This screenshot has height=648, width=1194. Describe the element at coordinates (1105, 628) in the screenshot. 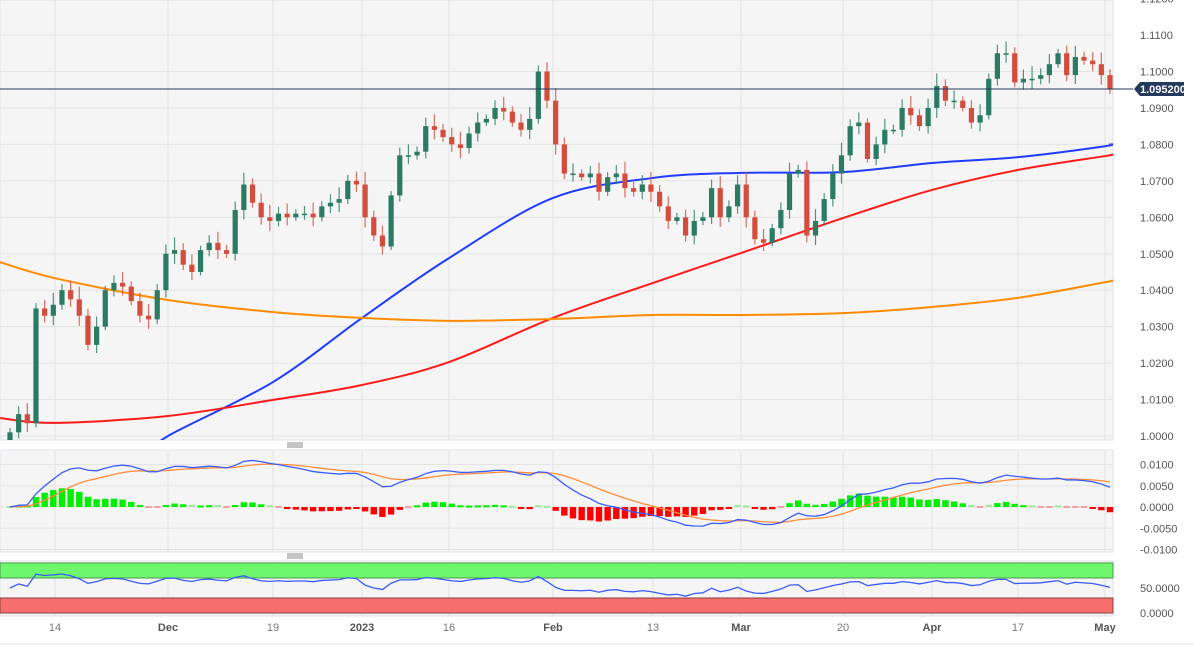

I see `x-tick-label: May` at that location.